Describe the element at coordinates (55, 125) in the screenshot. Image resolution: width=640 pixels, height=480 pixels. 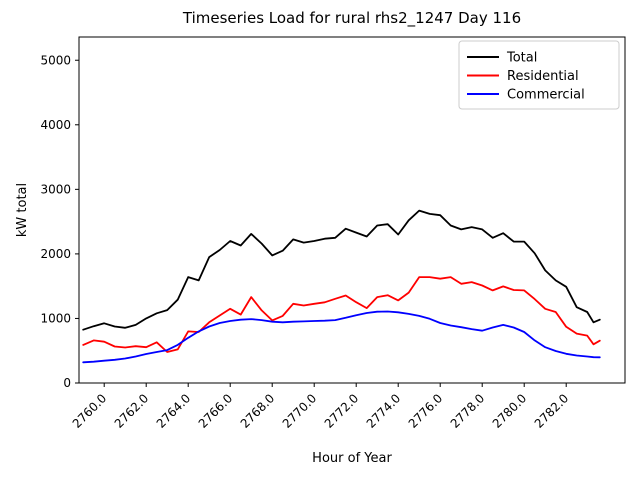
I see `y-tick-label: 4000` at that location.